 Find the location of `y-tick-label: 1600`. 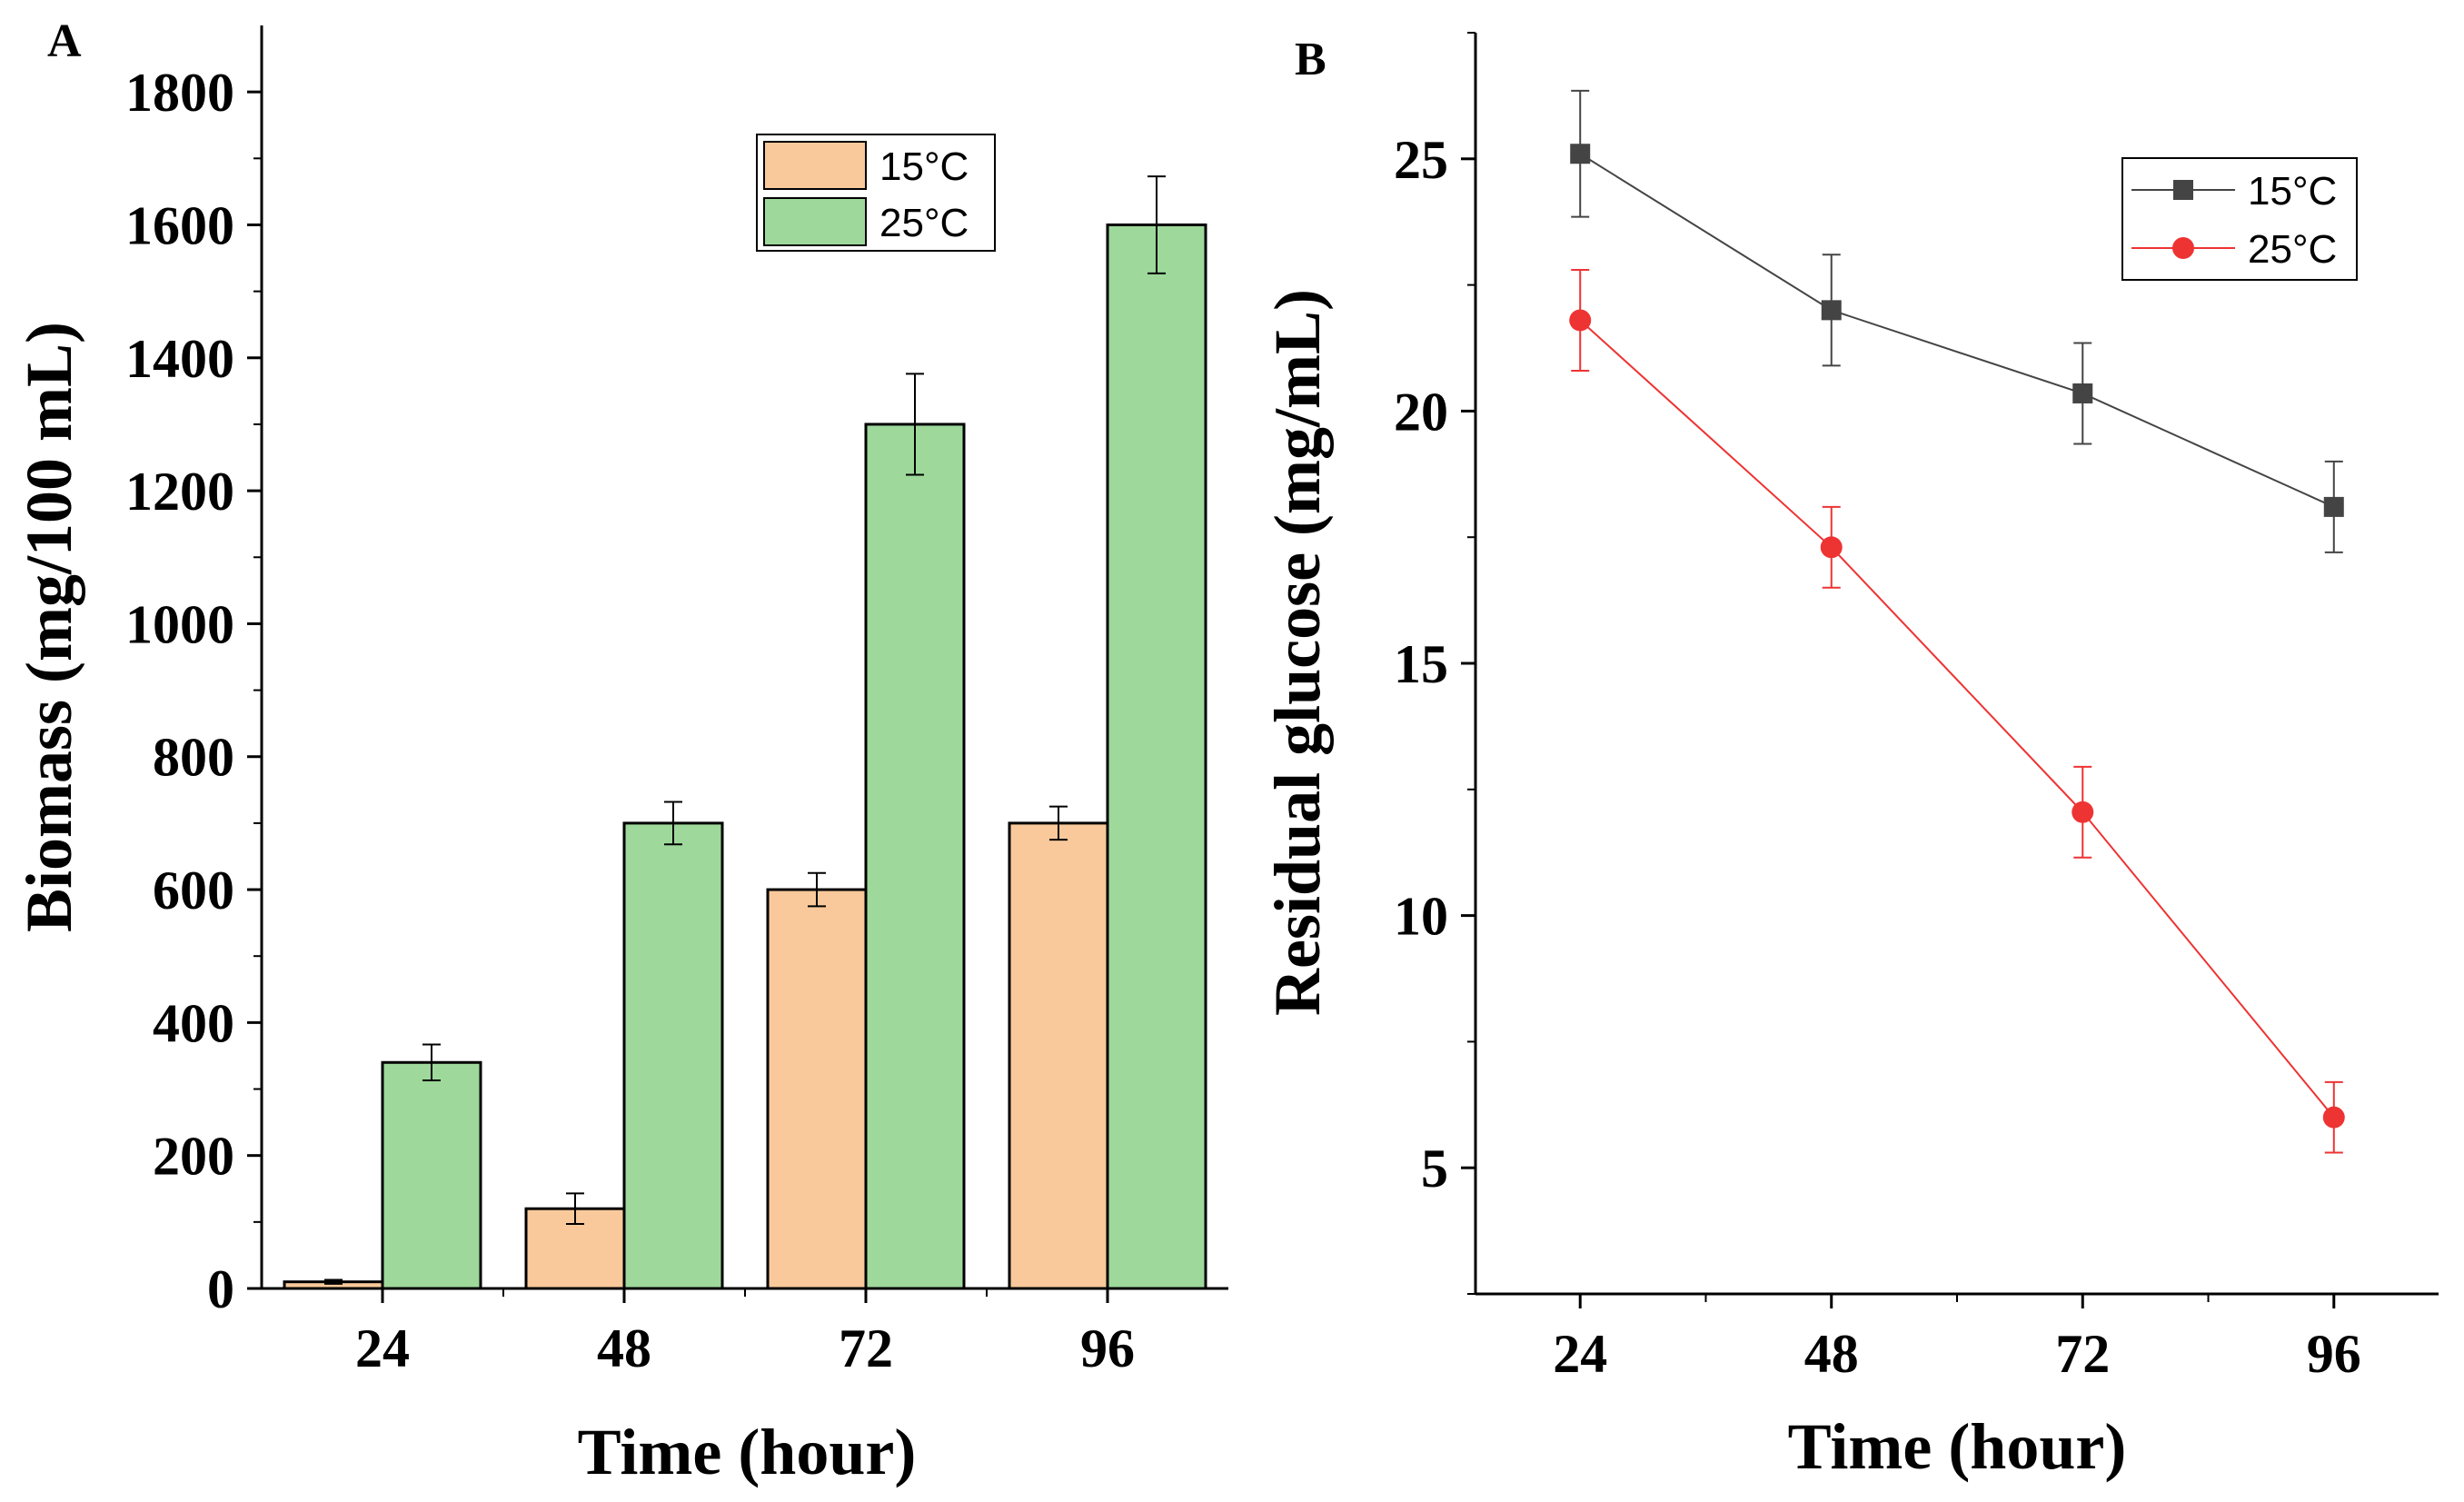

y-tick-label: 1600 is located at coordinates (179, 225).